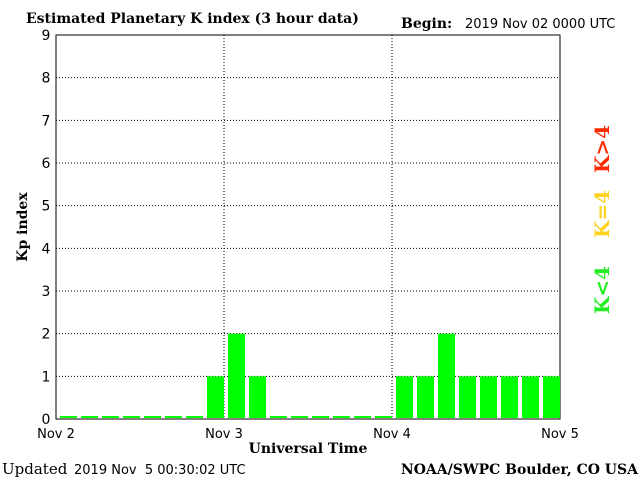 The image size is (640, 485). Describe the element at coordinates (392, 434) in the screenshot. I see `x-tick-label: Nov 4` at that location.